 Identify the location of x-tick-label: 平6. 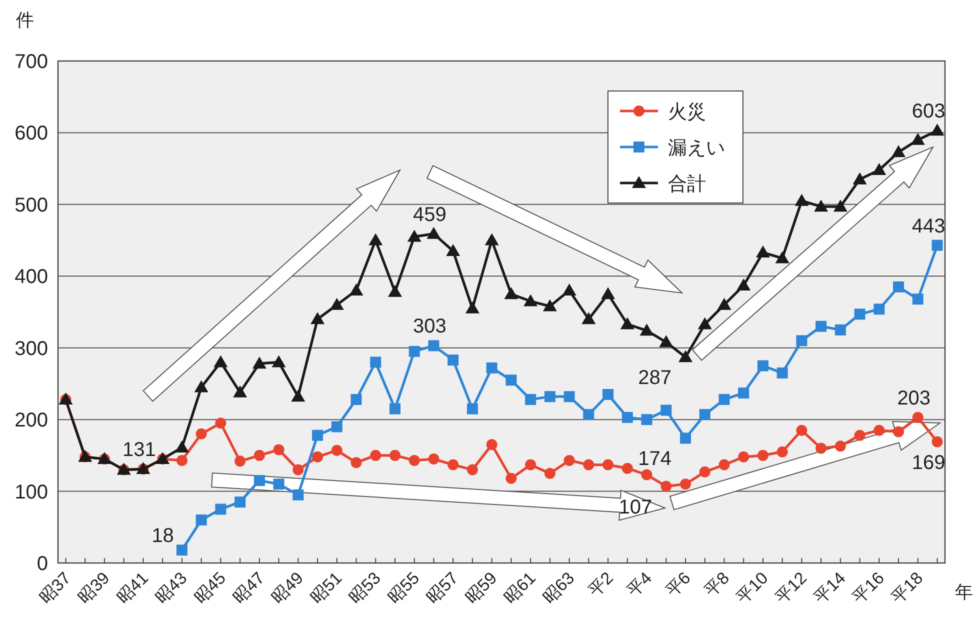
(678, 584).